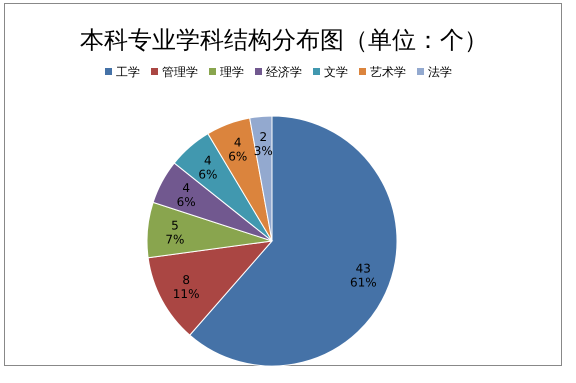 Image resolution: width=576 pixels, height=383 pixels. Describe the element at coordinates (232, 72) in the screenshot. I see `legend-label: 理学` at that location.